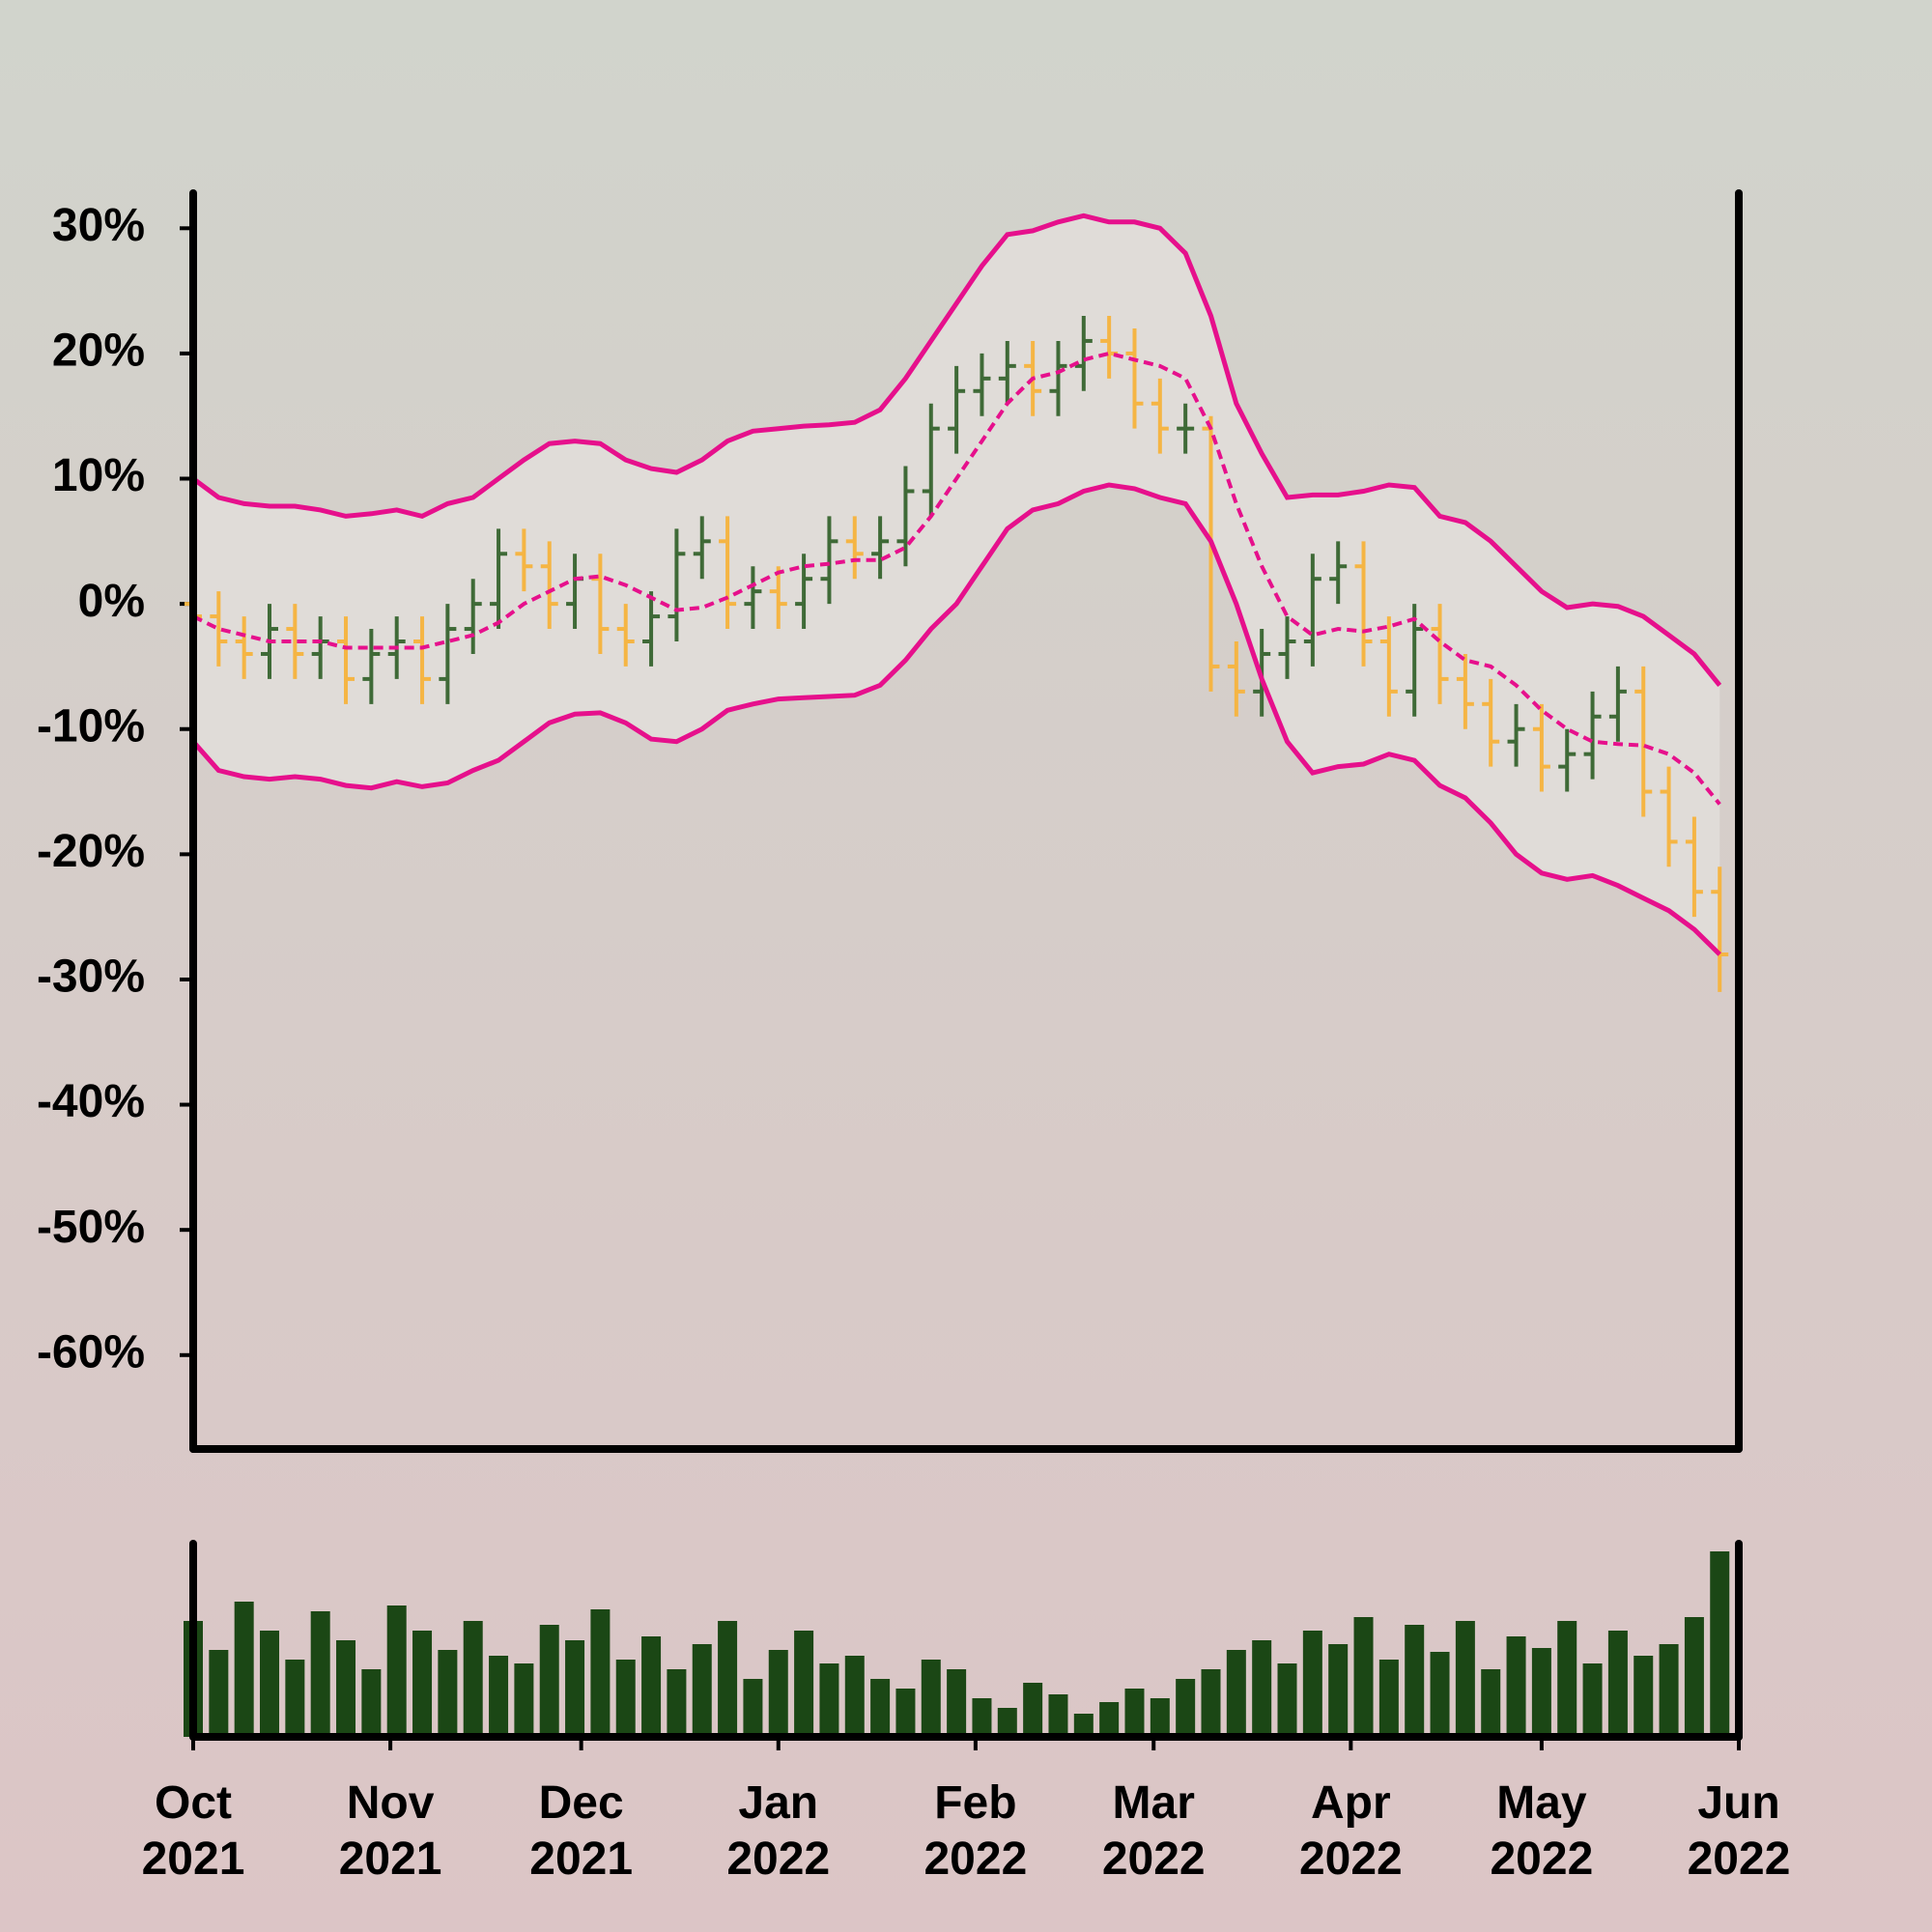  I want to click on y-tick-label: -60%, so click(91, 1352).